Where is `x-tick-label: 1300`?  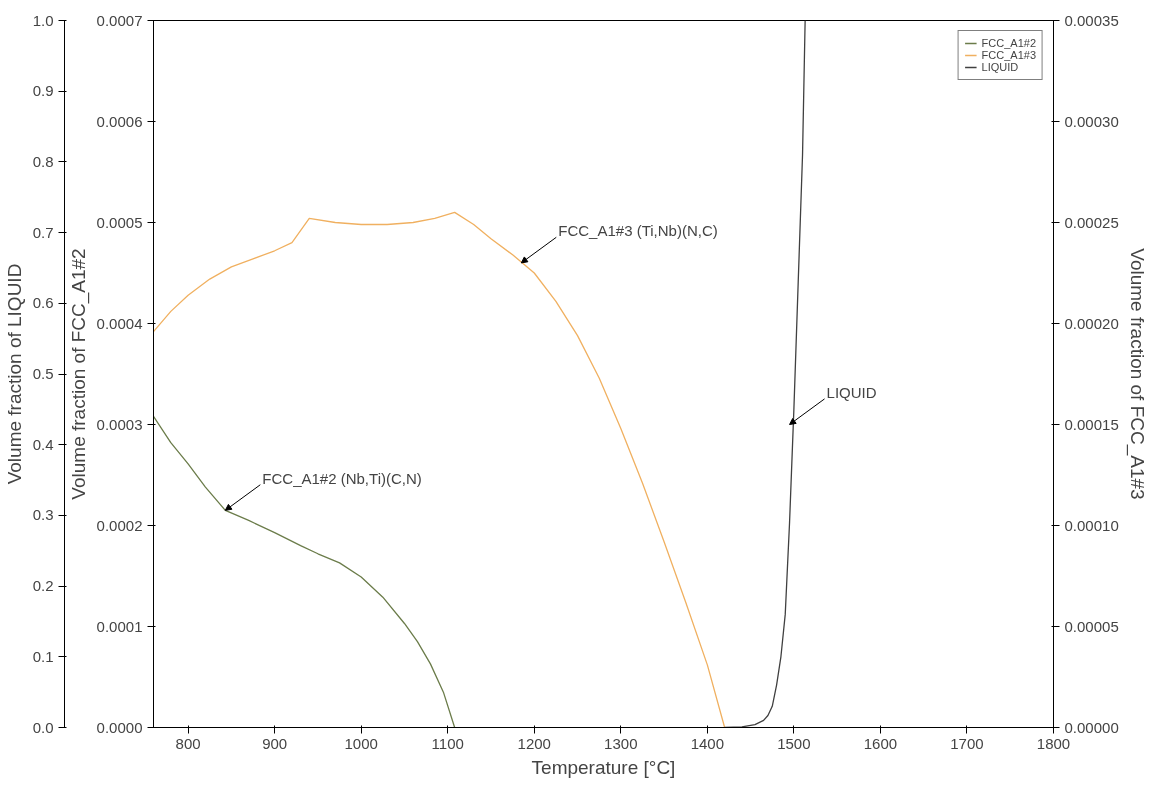 x-tick-label: 1300 is located at coordinates (621, 743).